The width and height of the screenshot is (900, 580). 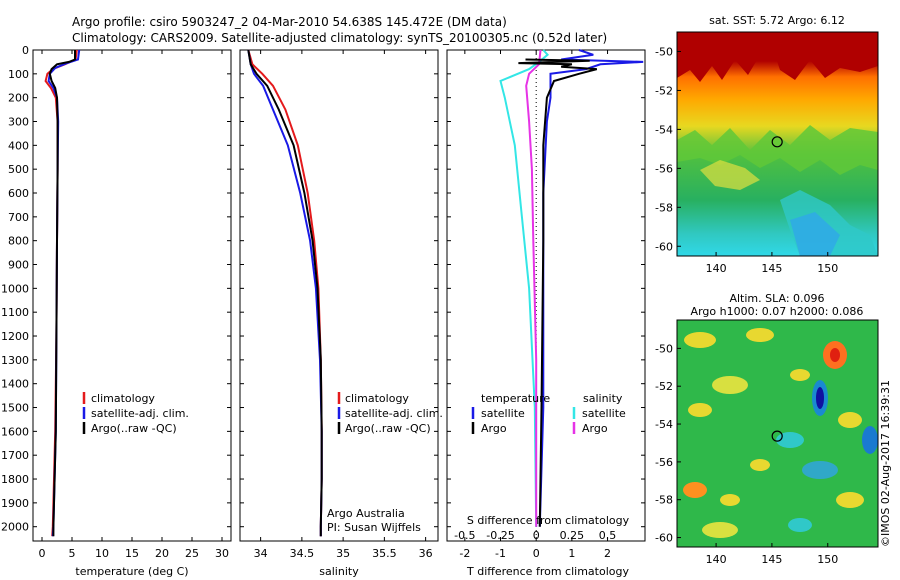 I want to click on sst-map-frame, so click(x=777, y=144).